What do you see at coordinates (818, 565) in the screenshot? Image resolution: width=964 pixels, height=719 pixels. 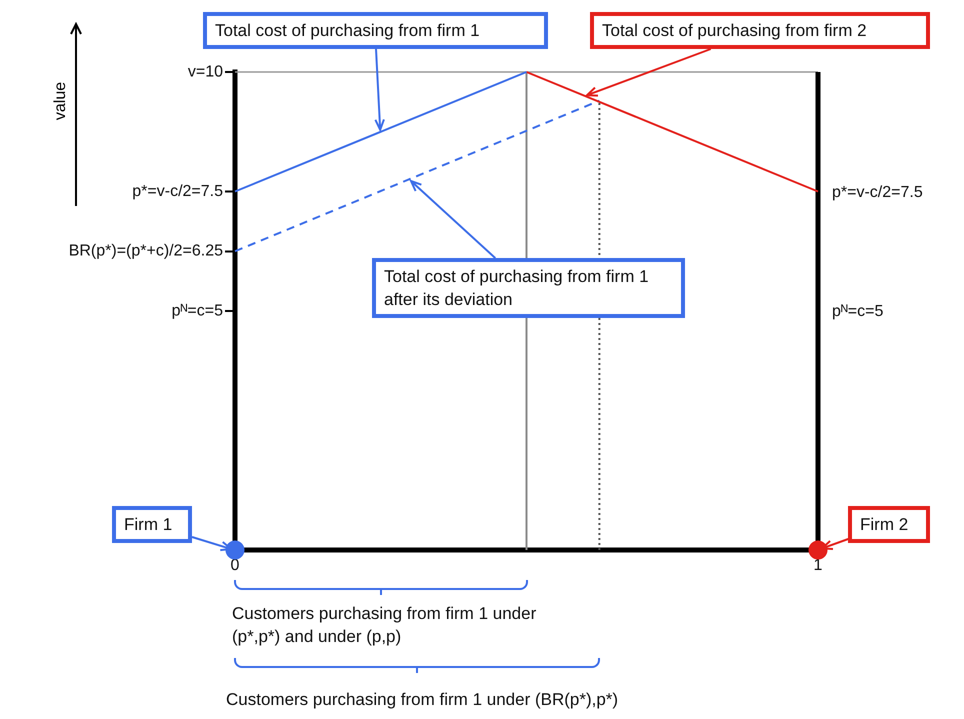 I see `x-tick-label: 1` at bounding box center [818, 565].